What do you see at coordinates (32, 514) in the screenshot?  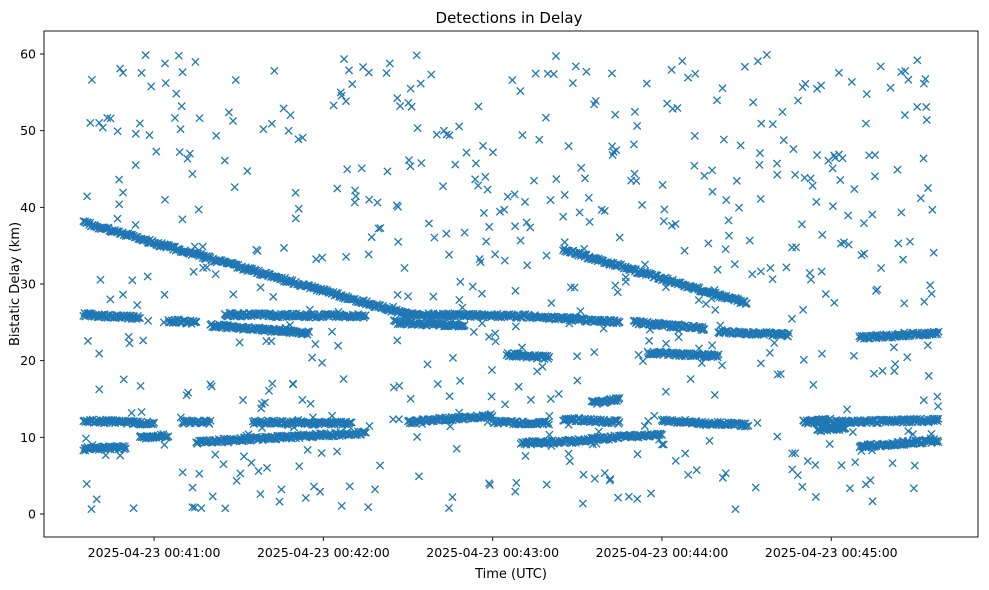 I see `y-tick-label: 0` at bounding box center [32, 514].